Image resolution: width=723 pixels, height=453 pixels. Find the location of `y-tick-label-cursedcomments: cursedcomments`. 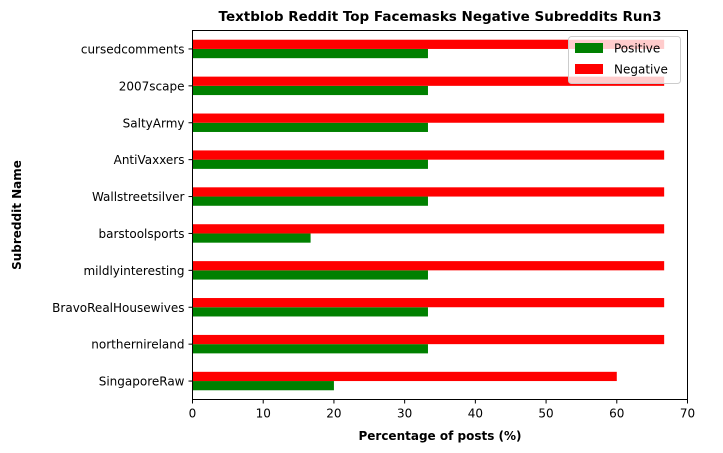

y-tick-label-cursedcomments: cursedcomments is located at coordinates (133, 49).